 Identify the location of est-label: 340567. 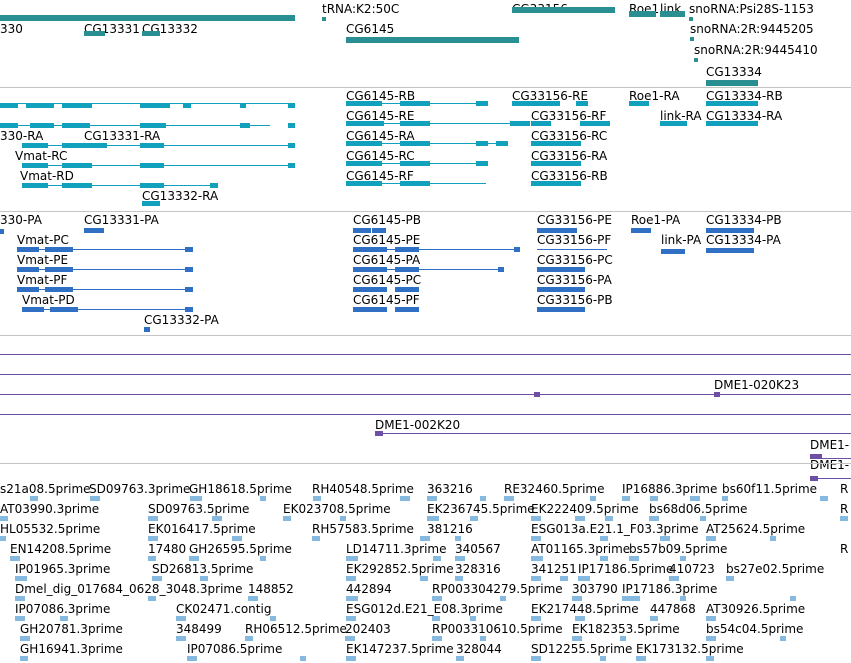
(478, 549).